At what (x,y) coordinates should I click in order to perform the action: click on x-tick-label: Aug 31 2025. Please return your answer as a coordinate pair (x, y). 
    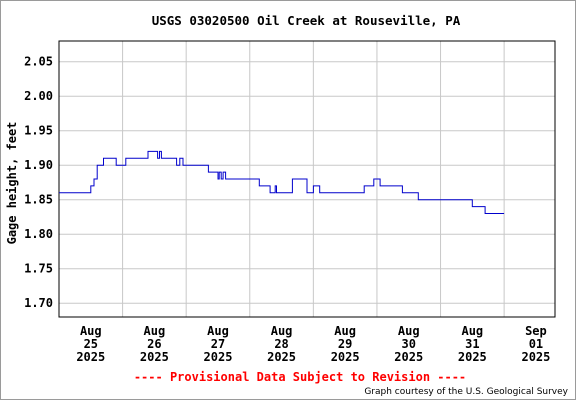
    Looking at the image, I should click on (472, 344).